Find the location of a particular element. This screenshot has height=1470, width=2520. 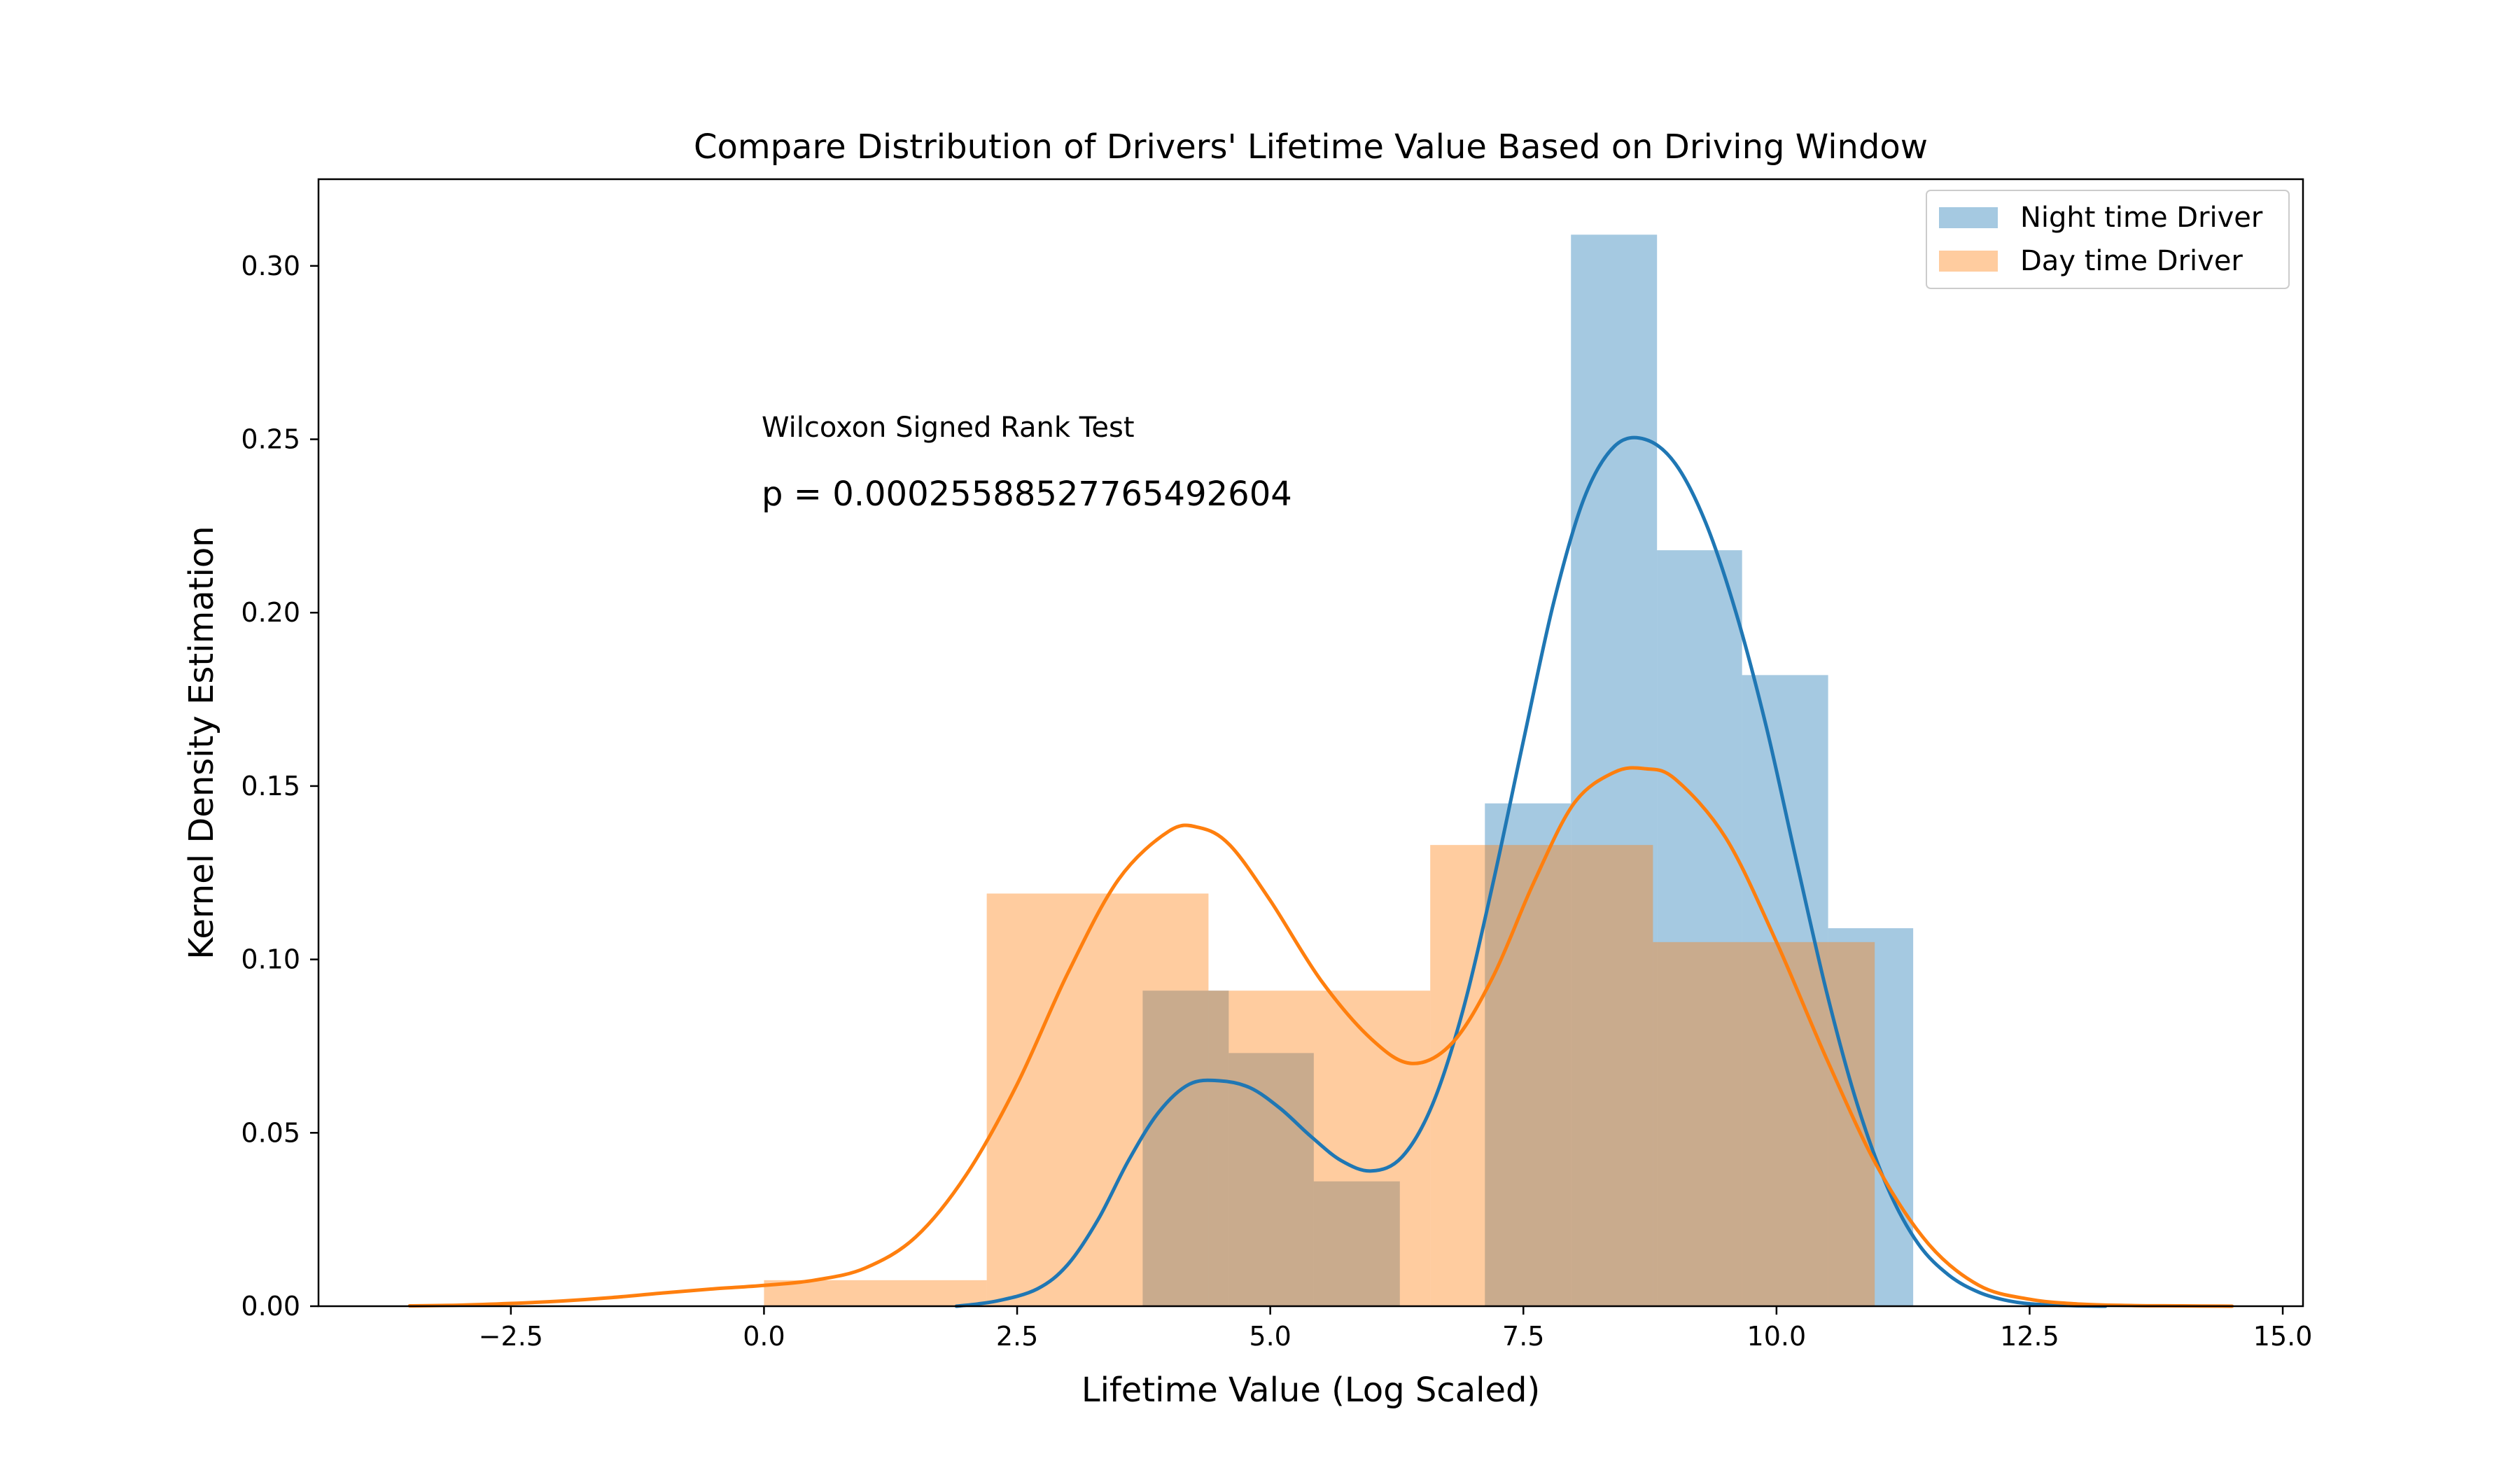

legend-label-day: Day time Driver is located at coordinates (2131, 261).